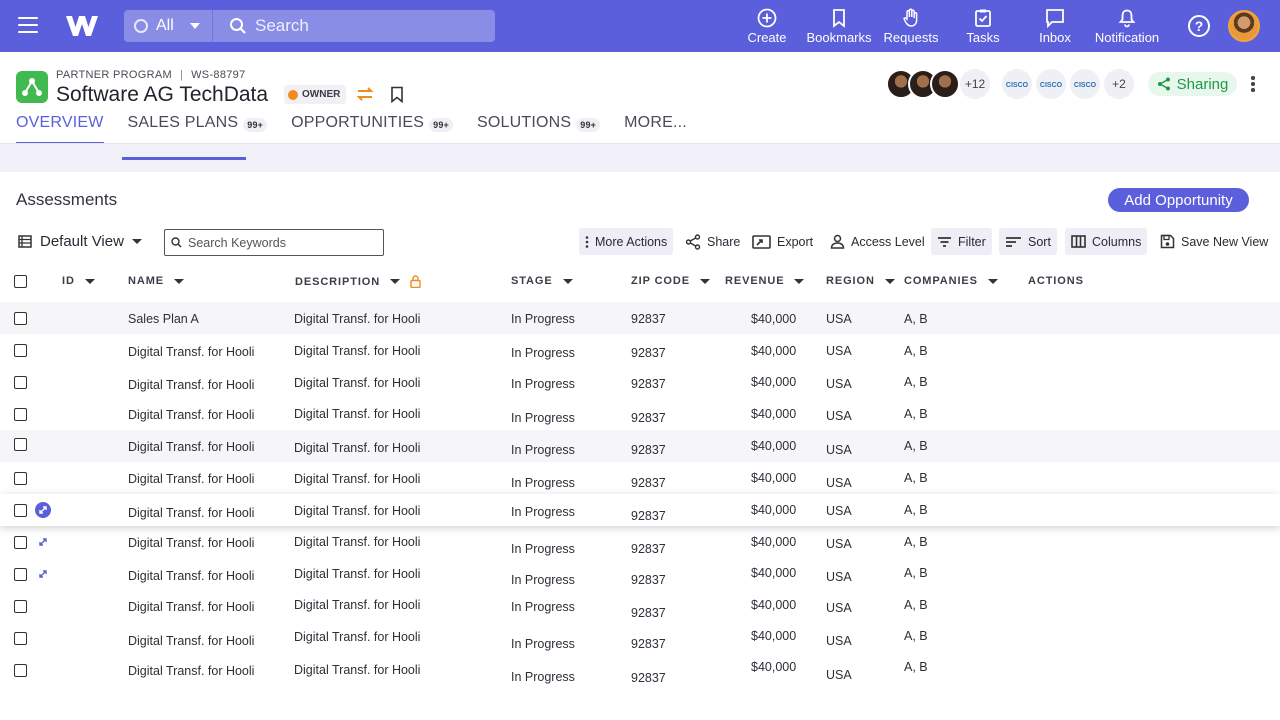  Describe the element at coordinates (712, 241) in the screenshot. I see `share-button: Share` at that location.